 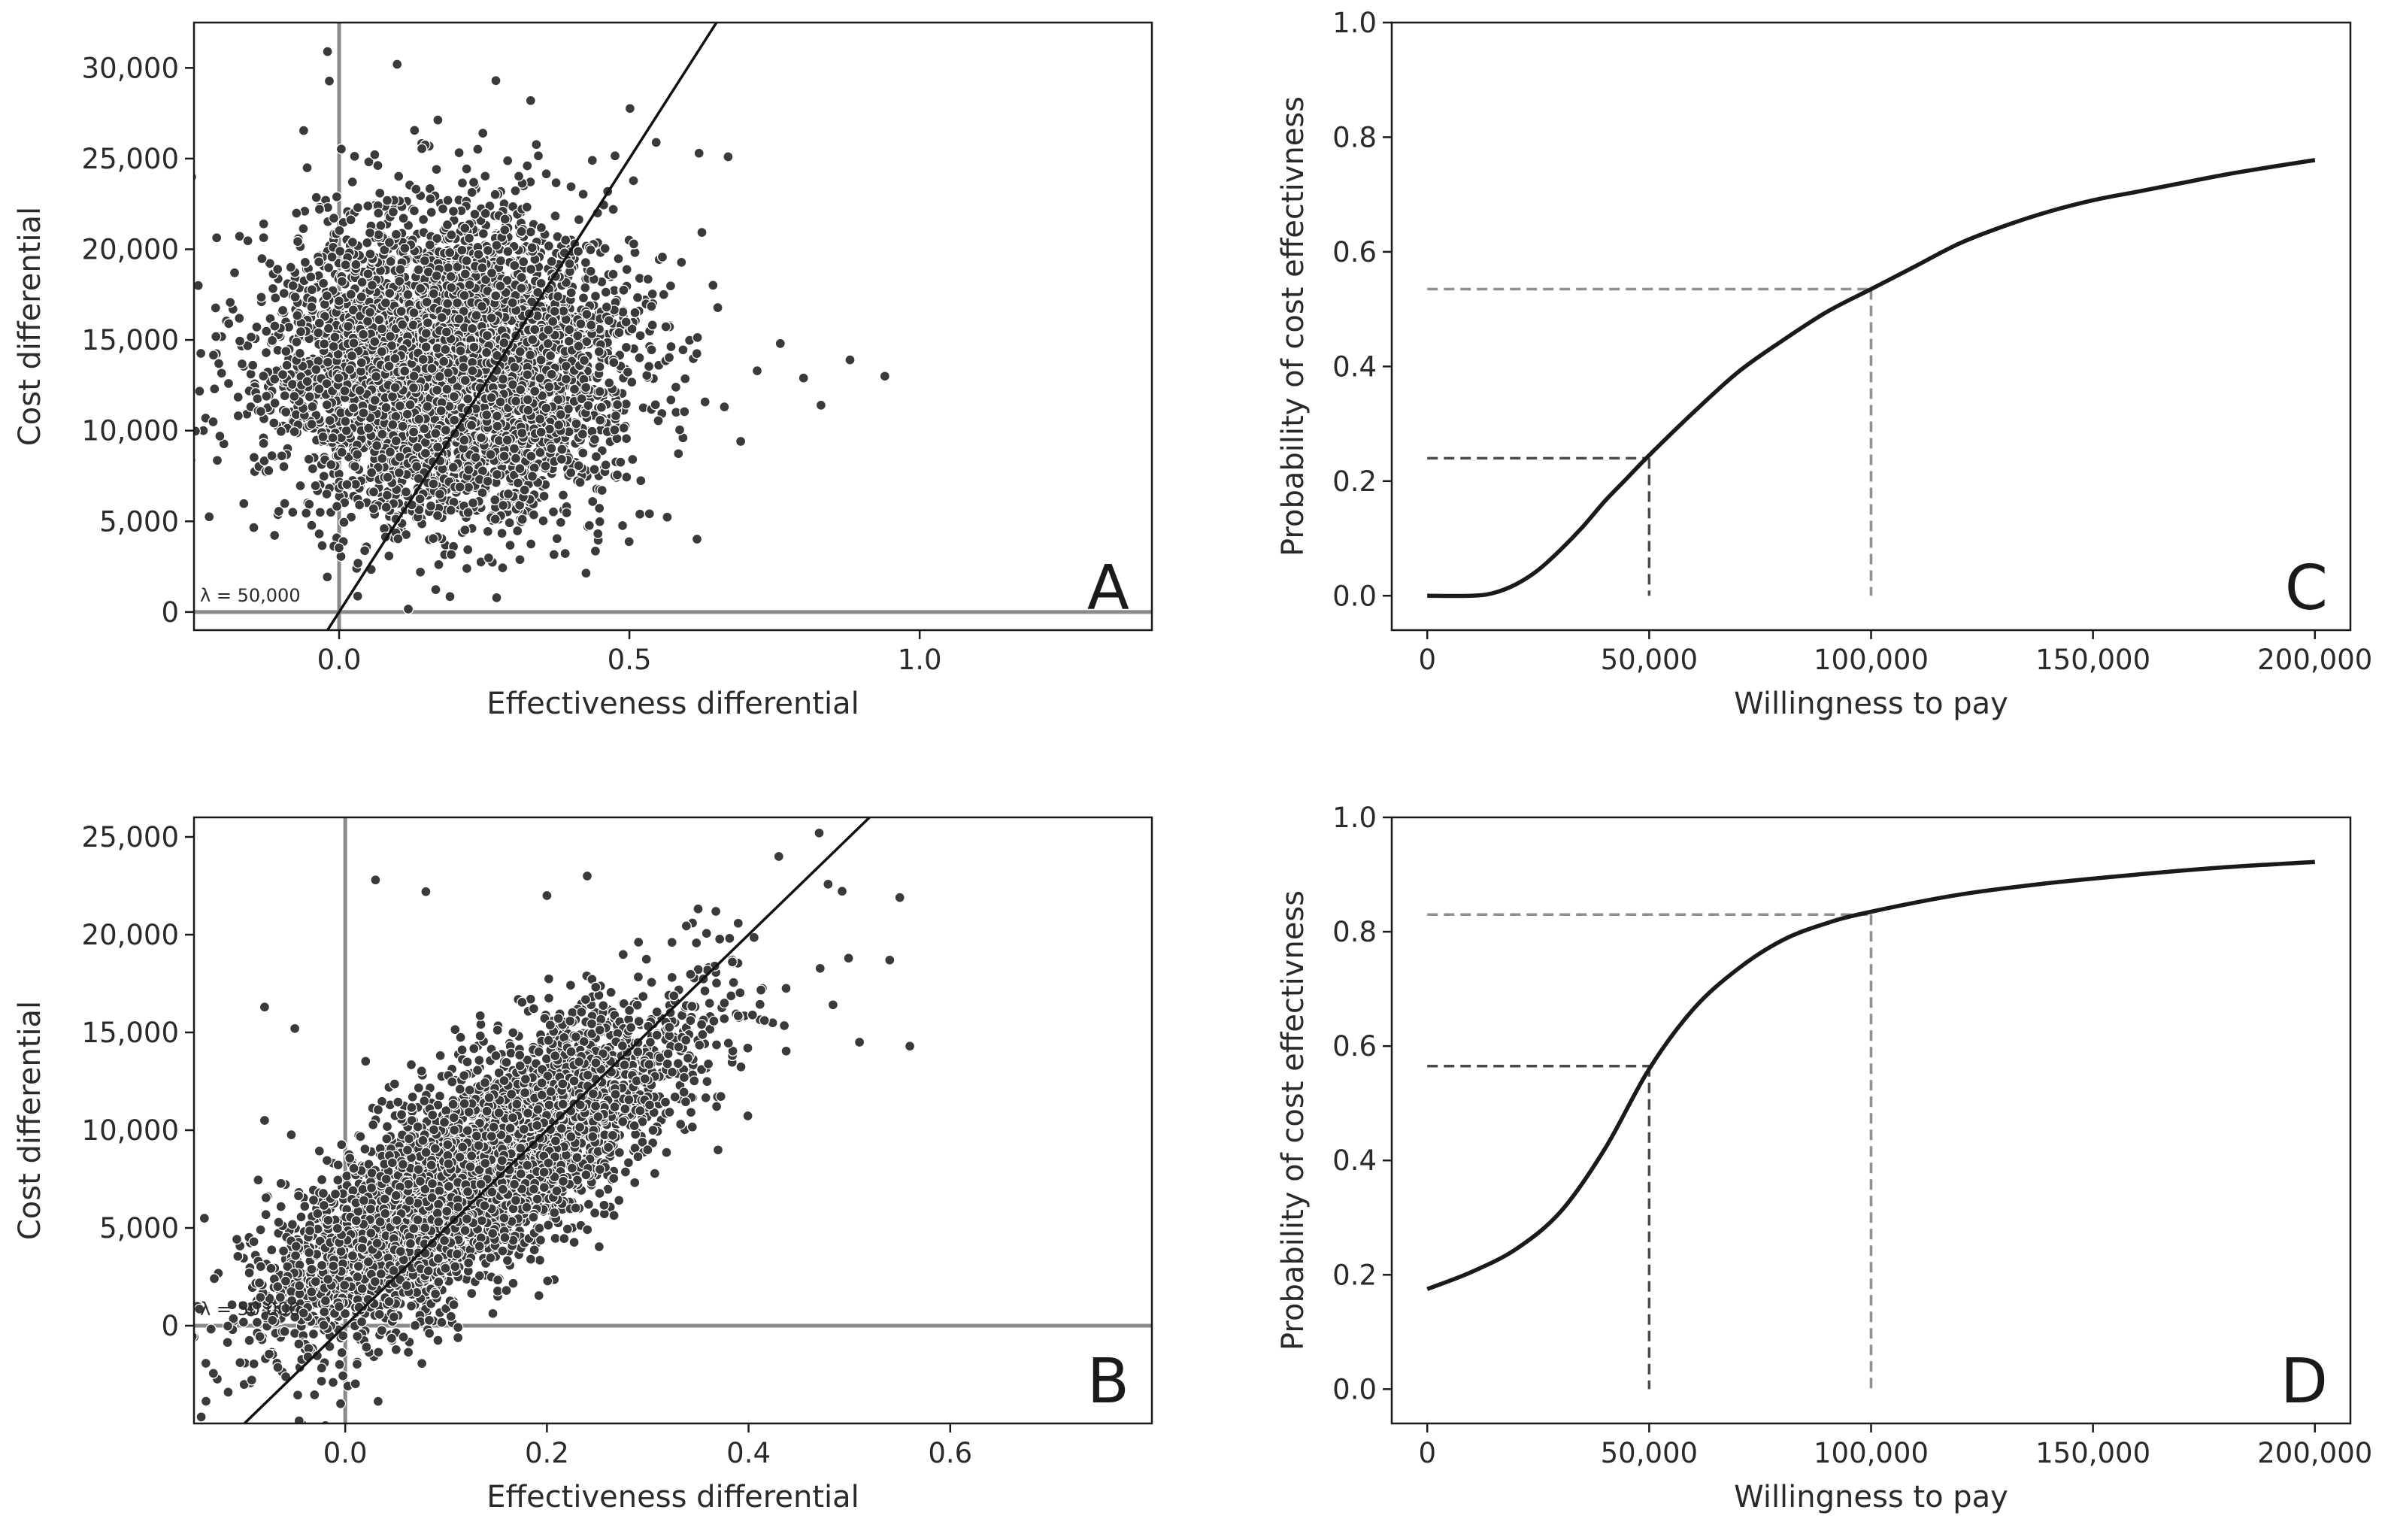 What do you see at coordinates (131, 159) in the screenshot?
I see `y-tick-label: 25,000` at bounding box center [131, 159].